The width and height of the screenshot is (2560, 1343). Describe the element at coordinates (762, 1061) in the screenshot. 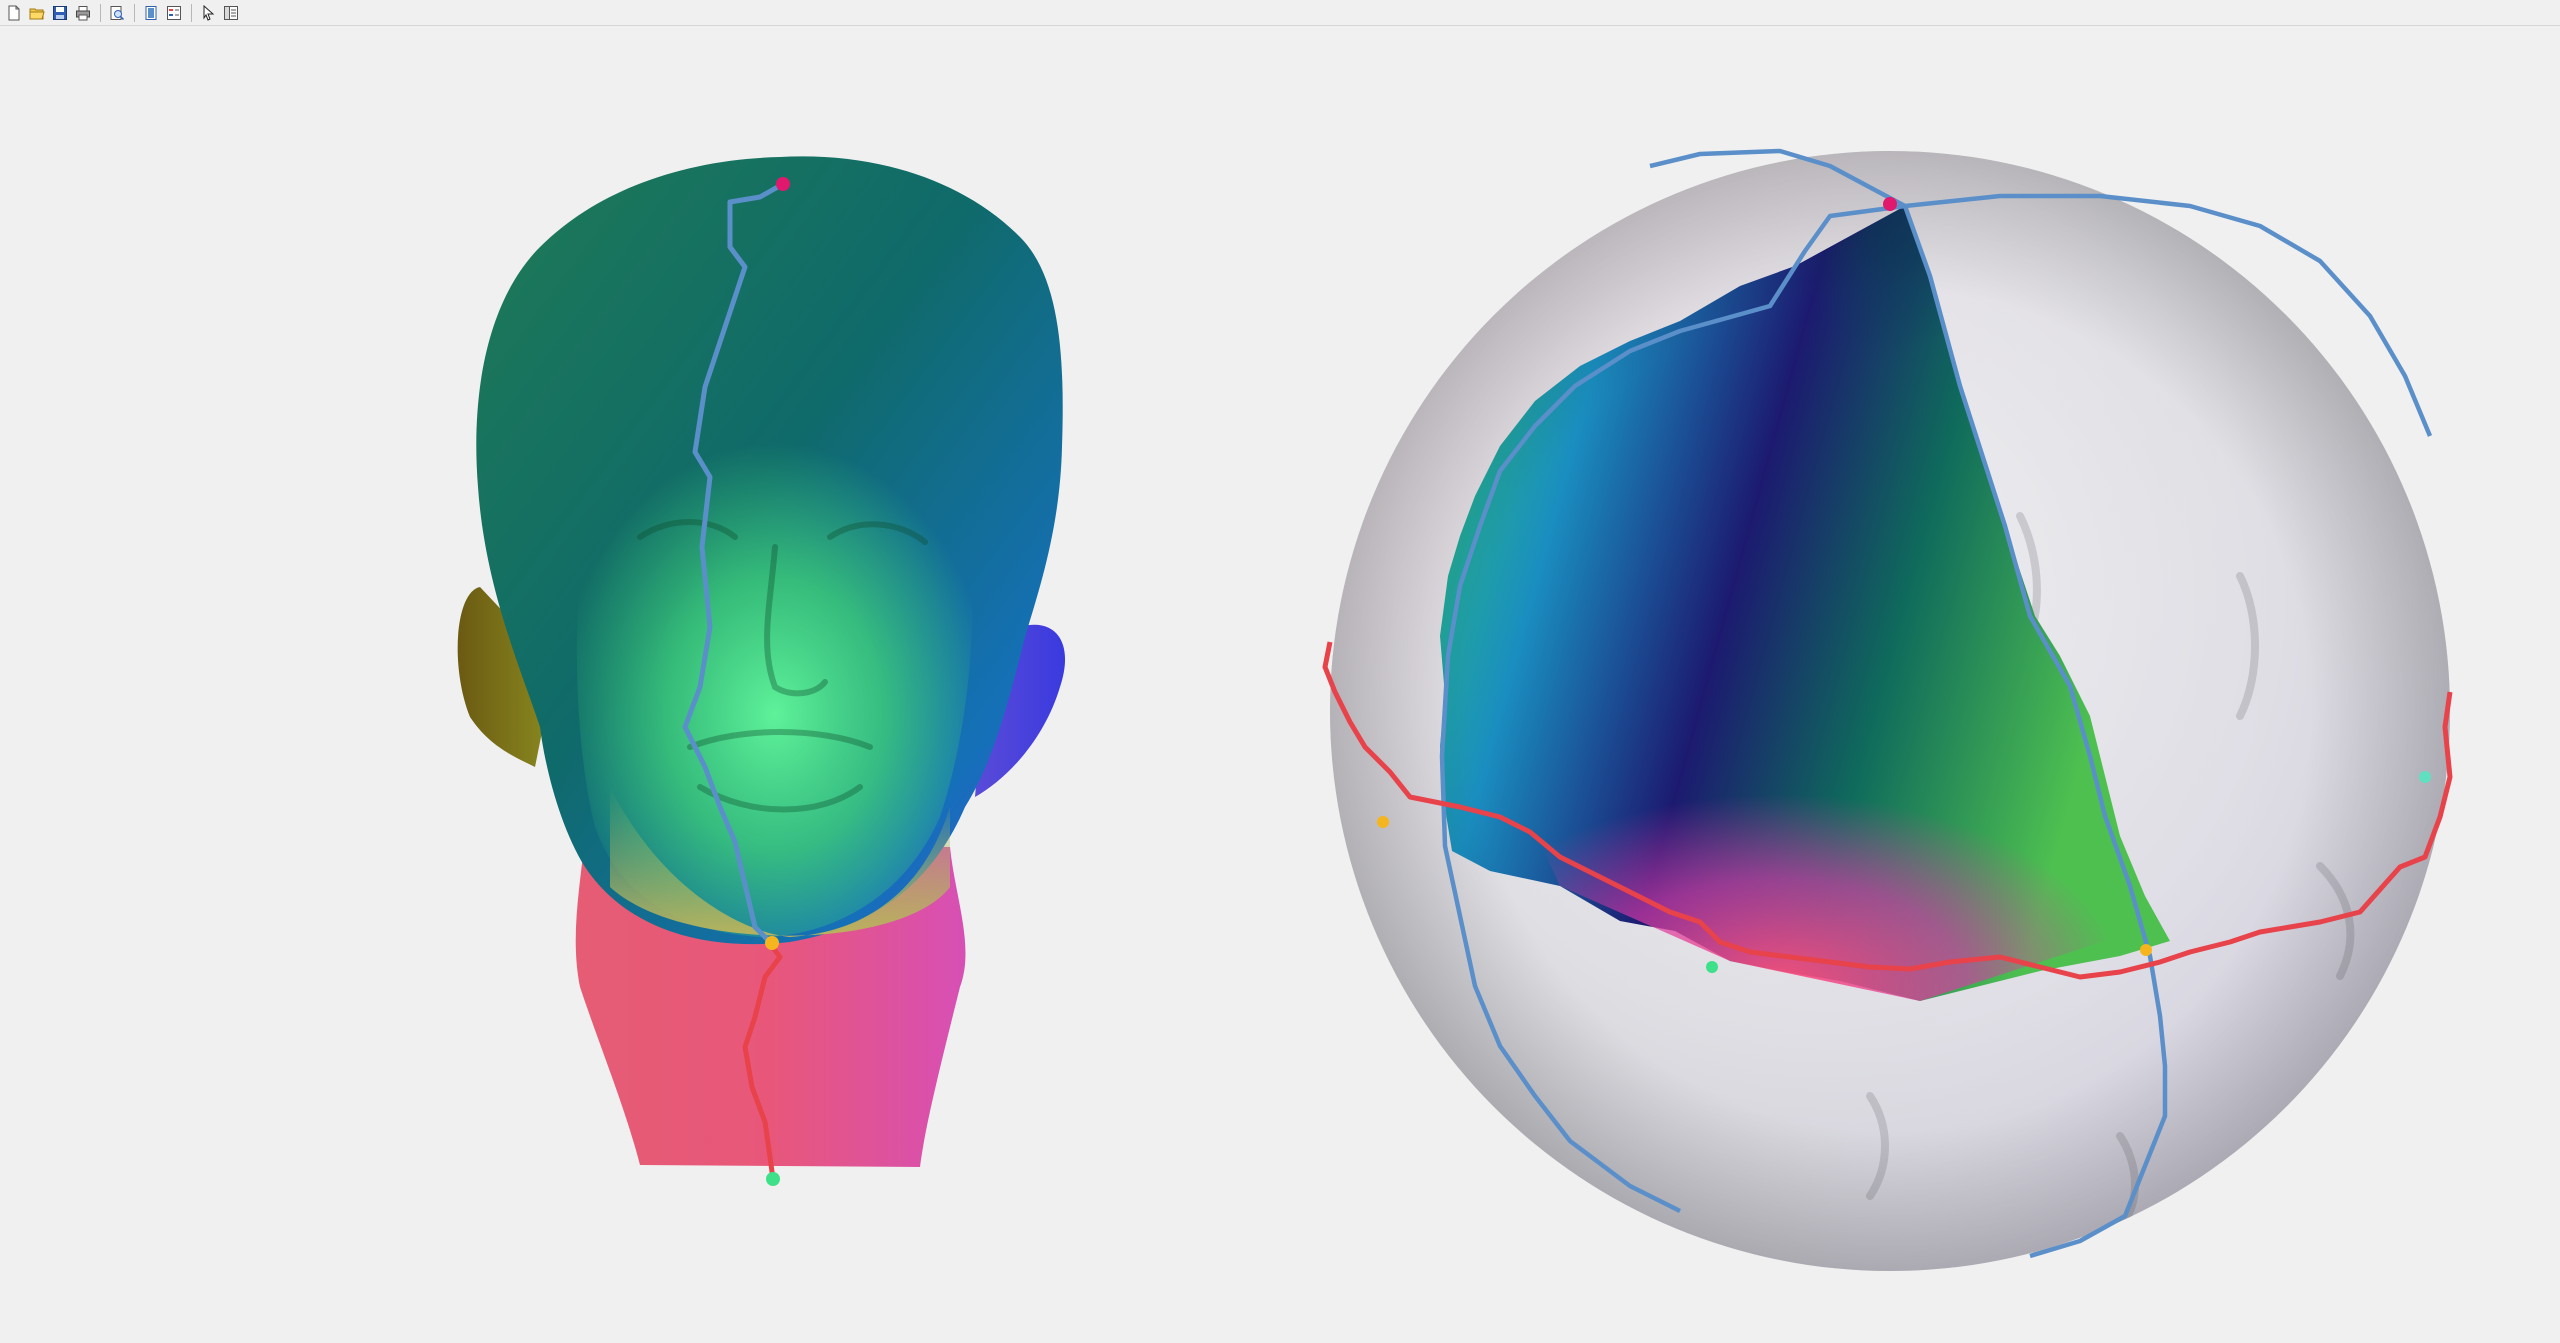

I see `cut-path-red` at that location.